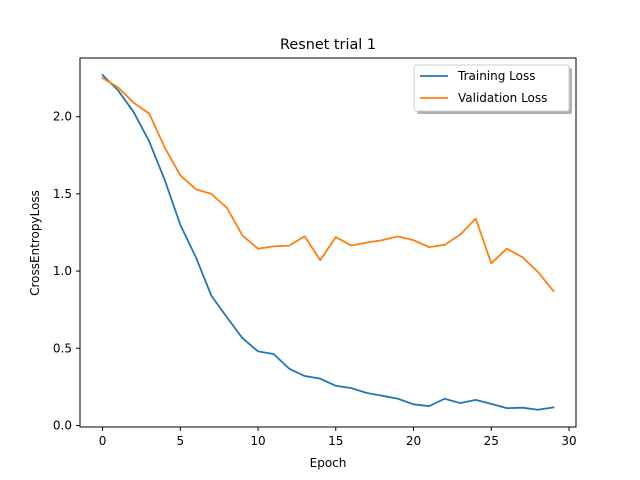  Describe the element at coordinates (35, 243) in the screenshot. I see `y-axis-label: CrossEntropyLoss` at that location.